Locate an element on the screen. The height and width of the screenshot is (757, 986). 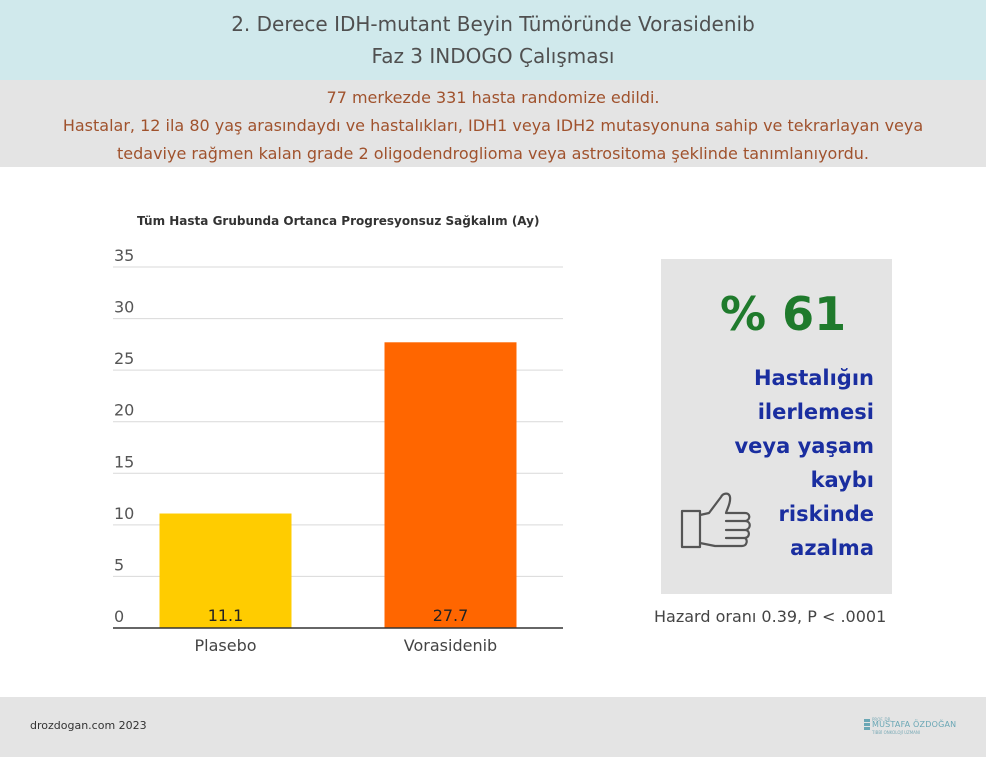
description-line: kaybı is located at coordinates (842, 480).